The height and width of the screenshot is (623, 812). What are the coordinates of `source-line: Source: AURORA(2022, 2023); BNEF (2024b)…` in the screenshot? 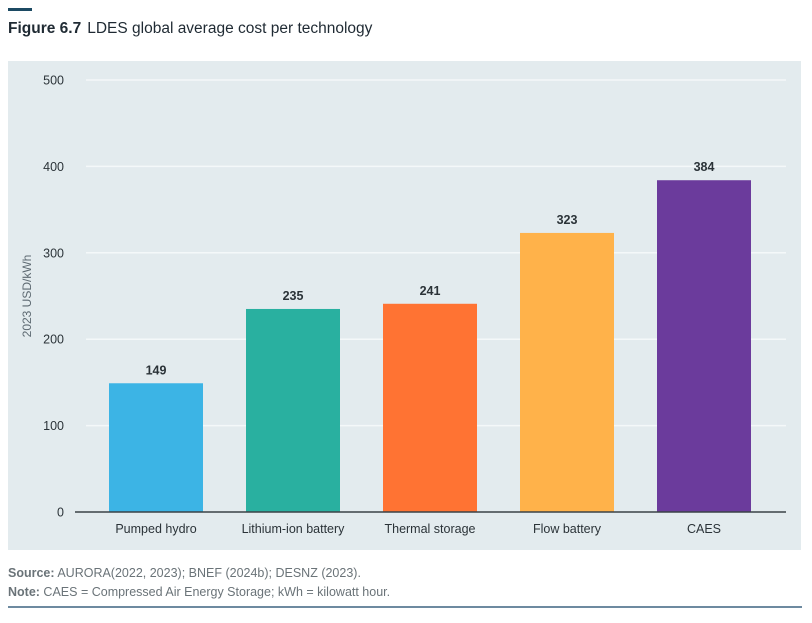 It's located at (199, 573).